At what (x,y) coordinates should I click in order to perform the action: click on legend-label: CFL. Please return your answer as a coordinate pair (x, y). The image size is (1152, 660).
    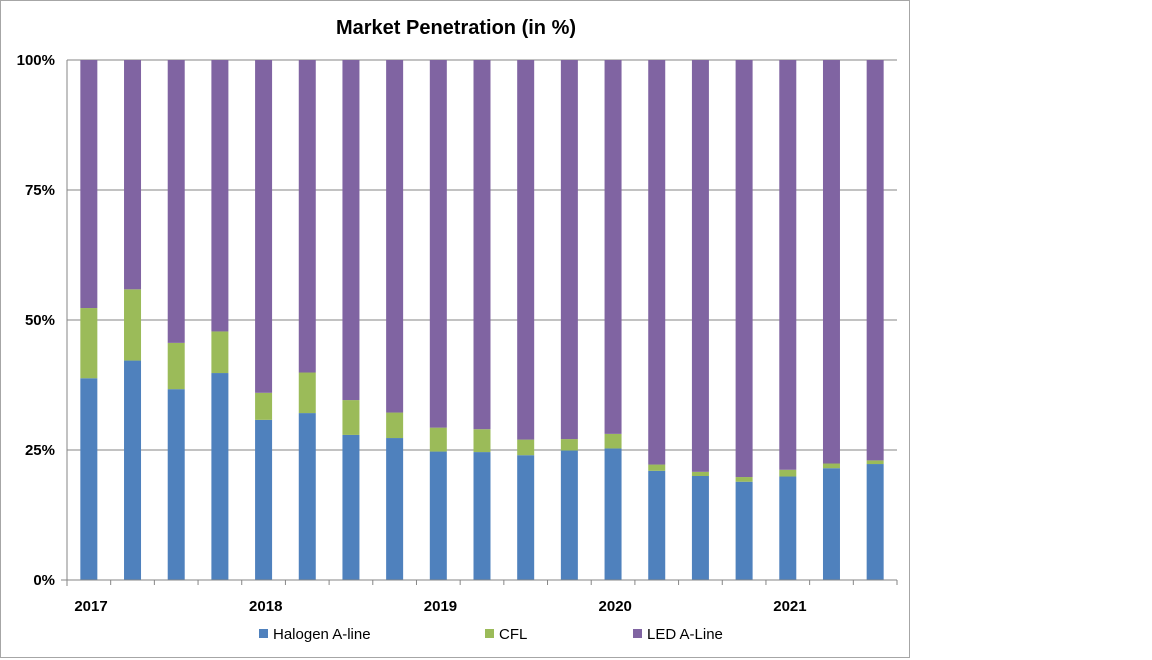
    Looking at the image, I should click on (513, 634).